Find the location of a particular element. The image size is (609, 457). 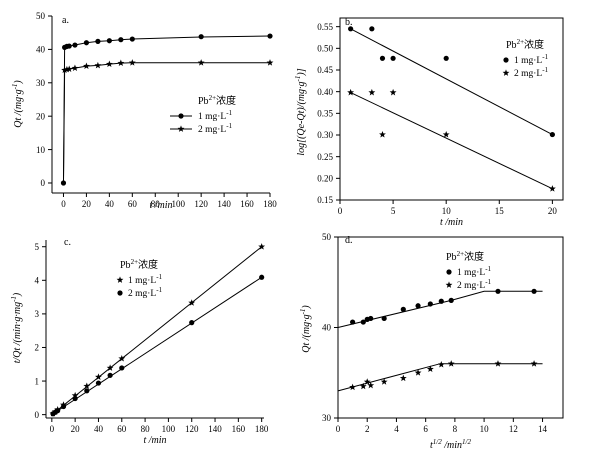

x-tick-label: 15 is located at coordinates (500, 211).